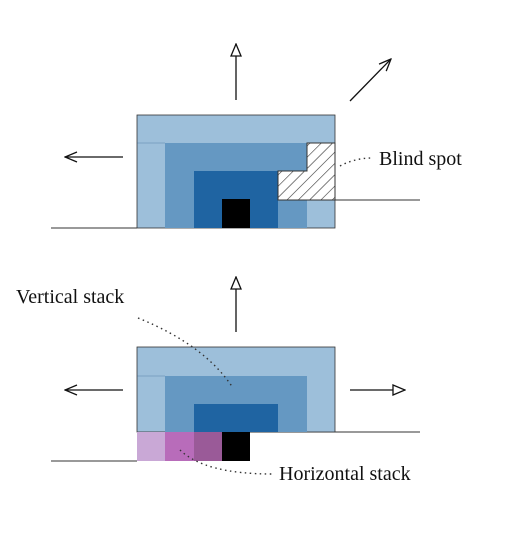 This screenshot has width=512, height=542. Describe the element at coordinates (420, 159) in the screenshot. I see `blind-spot-label: Blind spot` at that location.